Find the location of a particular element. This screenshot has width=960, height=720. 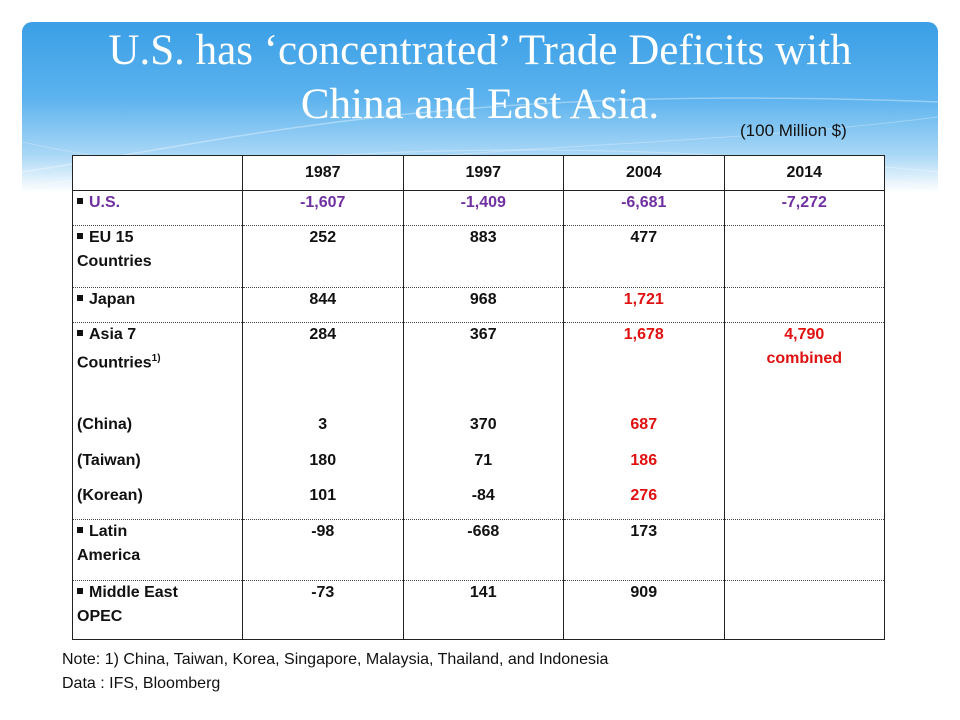

table-cell: 883 is located at coordinates (483, 256).